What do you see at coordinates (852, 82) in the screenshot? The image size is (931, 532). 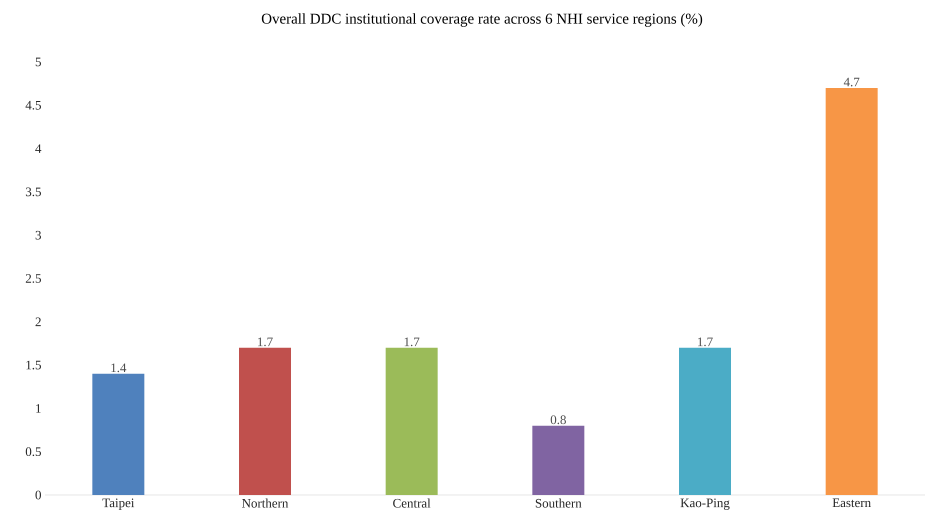 I see `data-label: 4.7` at bounding box center [852, 82].